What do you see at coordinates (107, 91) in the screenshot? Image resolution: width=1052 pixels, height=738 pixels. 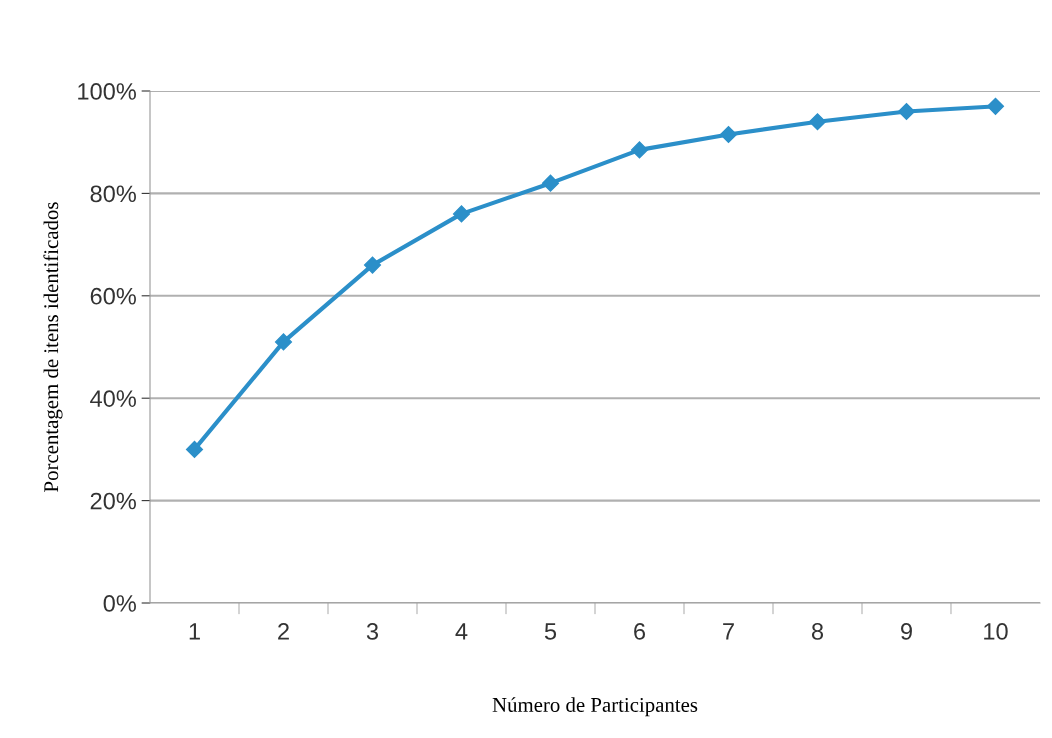 I see `y-tick-label: 100%` at bounding box center [107, 91].